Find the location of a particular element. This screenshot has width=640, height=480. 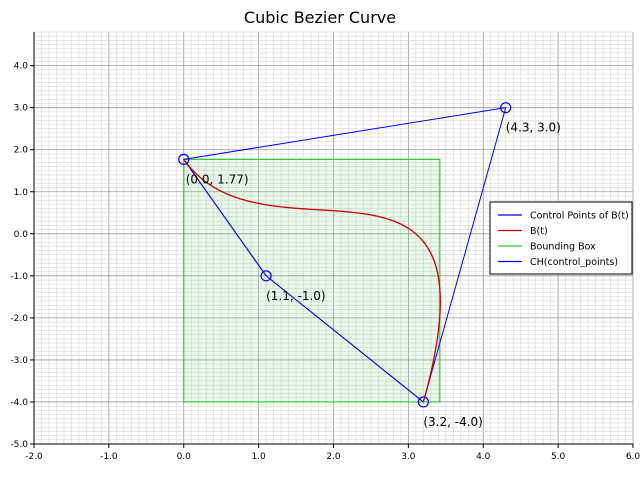

y-tick-label: 0.0 is located at coordinates (21, 235).